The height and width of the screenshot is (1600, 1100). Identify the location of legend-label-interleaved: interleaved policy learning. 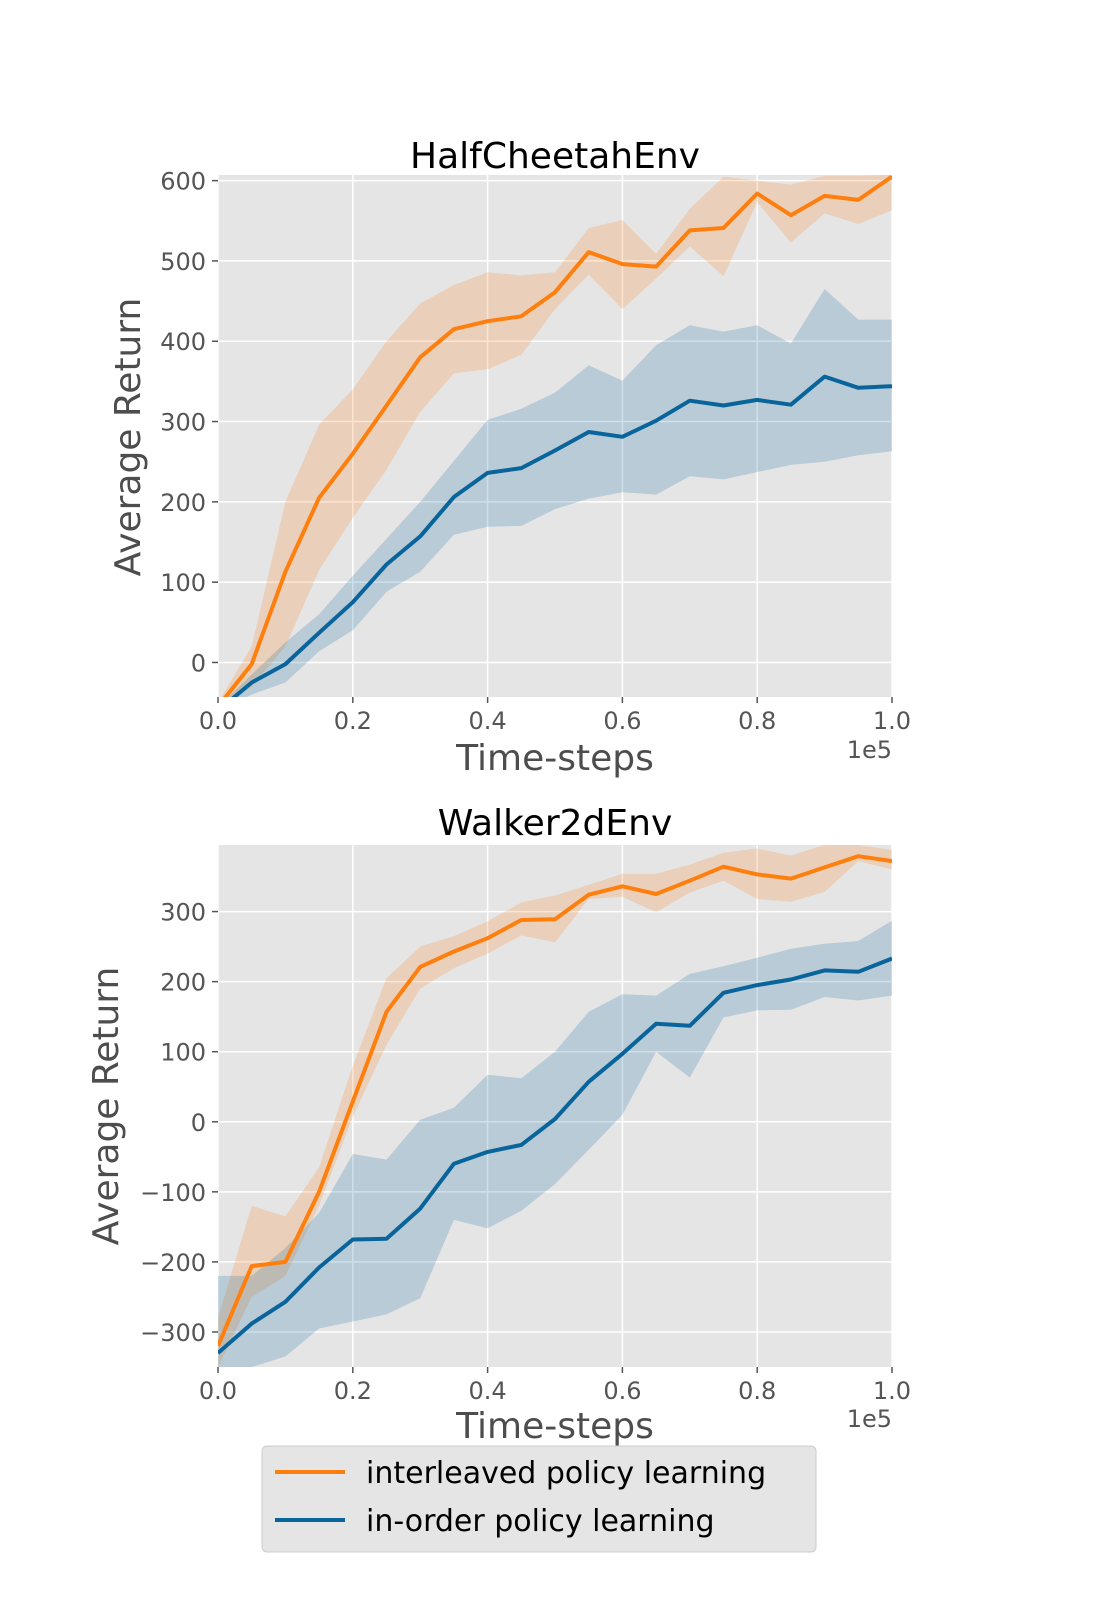
(566, 1473).